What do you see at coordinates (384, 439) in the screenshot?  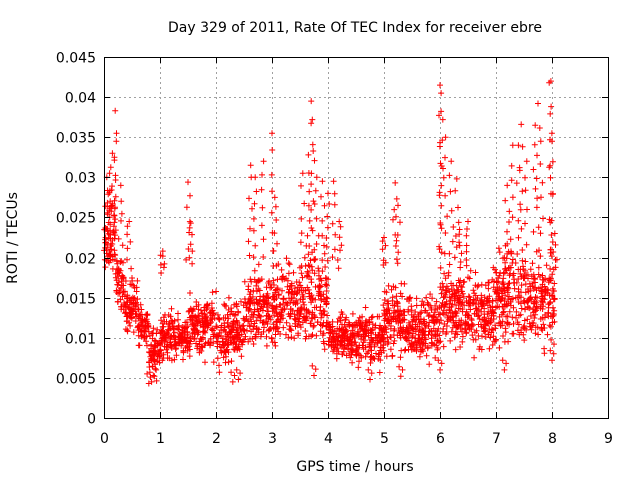 I see `x-tick-label: 5` at bounding box center [384, 439].